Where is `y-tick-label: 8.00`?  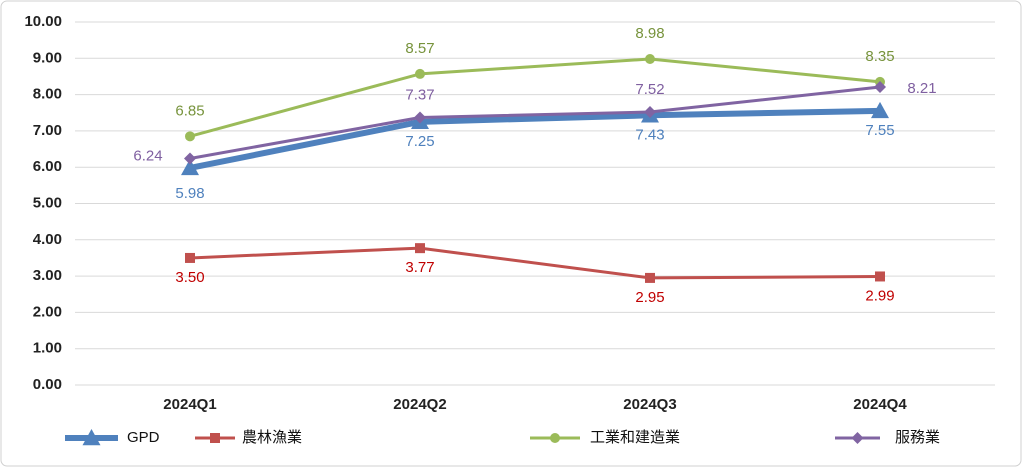 y-tick-label: 8.00 is located at coordinates (47, 94).